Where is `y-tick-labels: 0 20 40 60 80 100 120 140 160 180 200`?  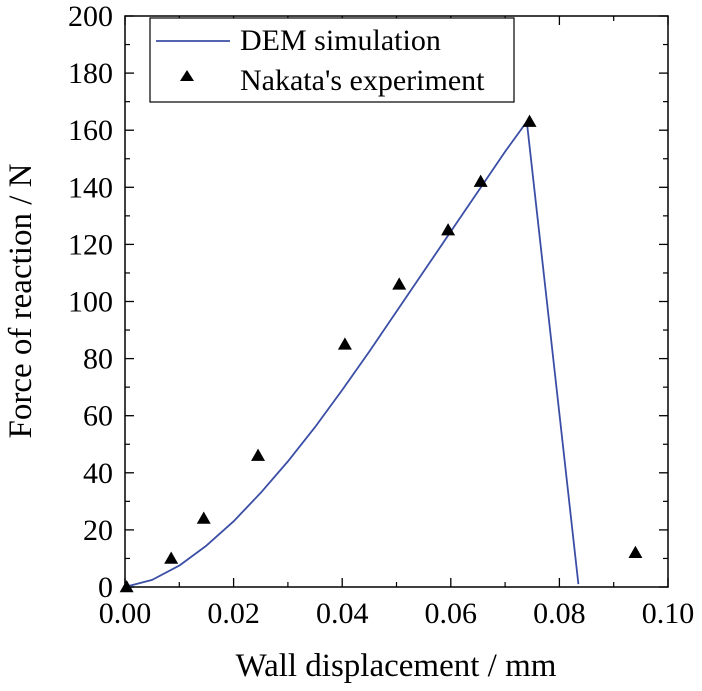 y-tick-labels: 0 20 40 60 80 100 120 140 160 180 200 is located at coordinates (90, 302).